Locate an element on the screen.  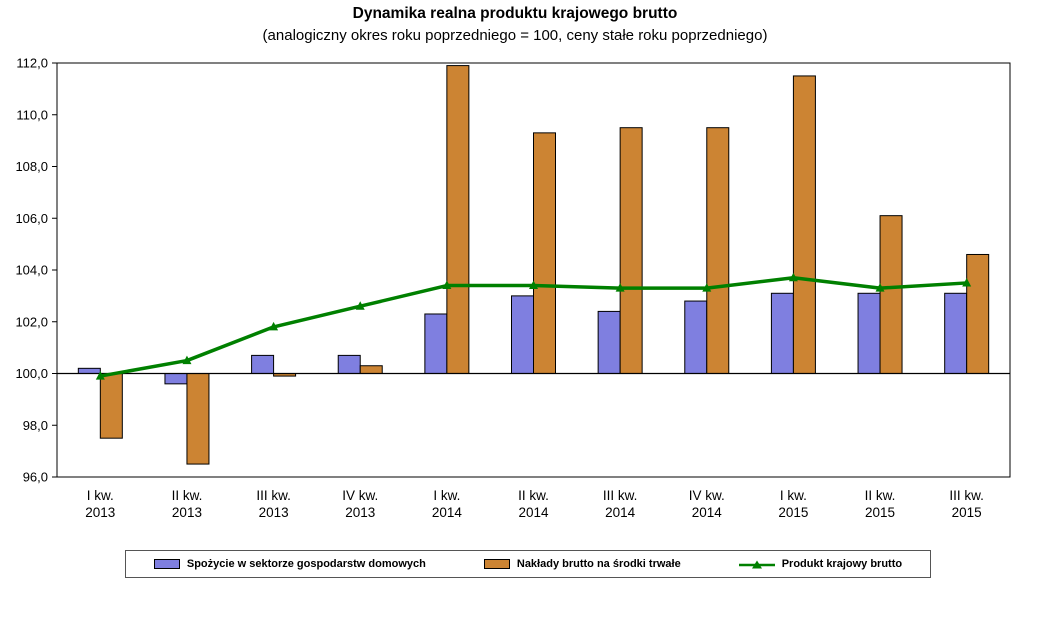
consumption-bar-swatch-icon is located at coordinates (166, 564).